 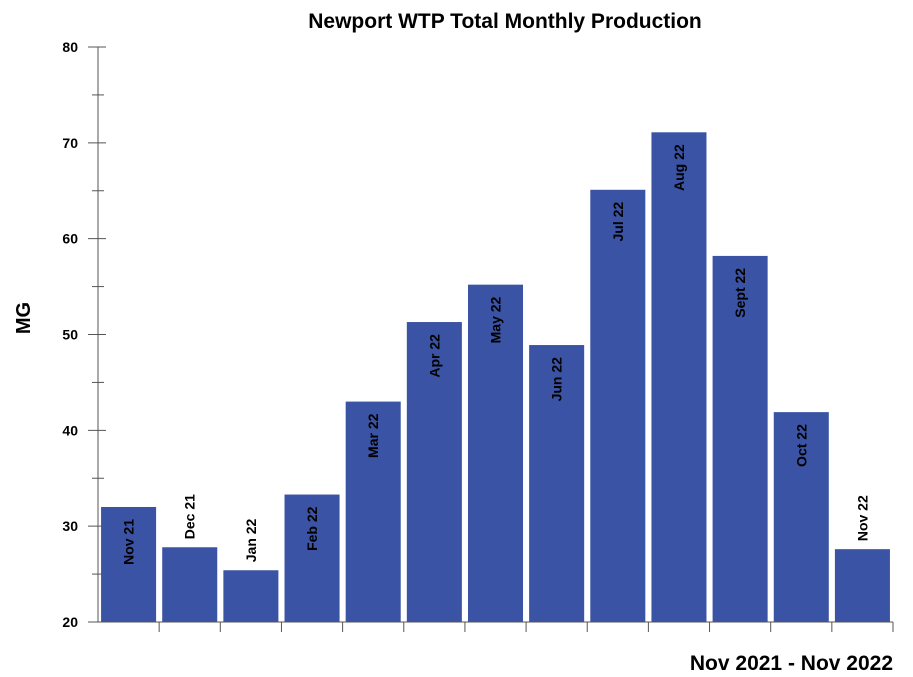 What do you see at coordinates (801, 445) in the screenshot?
I see `bar-label: Oct 22` at bounding box center [801, 445].